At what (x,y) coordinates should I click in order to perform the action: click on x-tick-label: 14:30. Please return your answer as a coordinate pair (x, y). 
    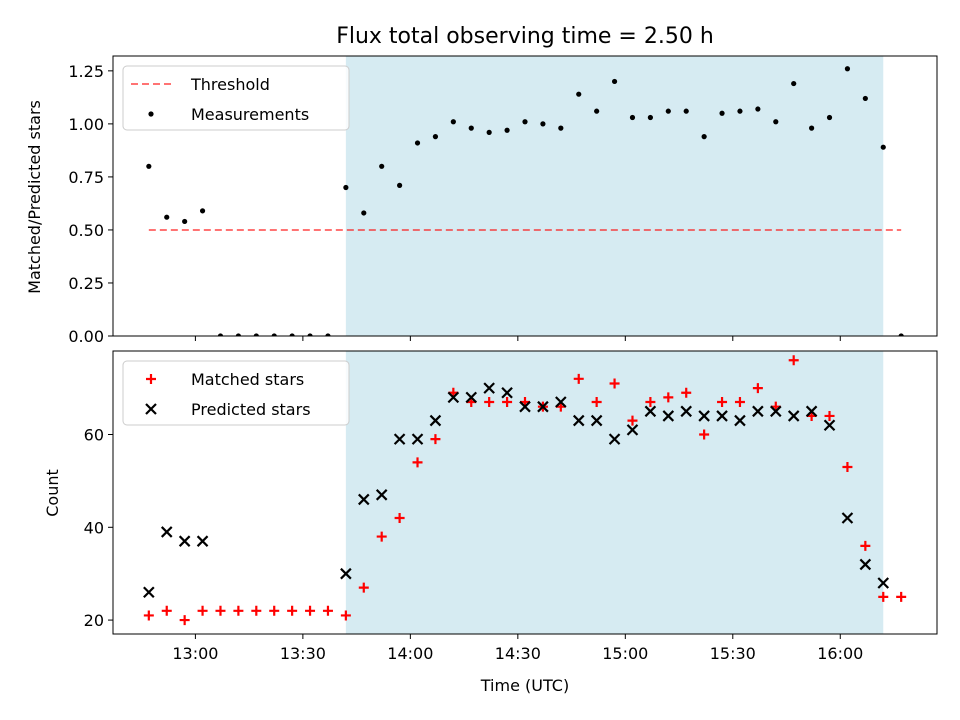
    Looking at the image, I should click on (518, 653).